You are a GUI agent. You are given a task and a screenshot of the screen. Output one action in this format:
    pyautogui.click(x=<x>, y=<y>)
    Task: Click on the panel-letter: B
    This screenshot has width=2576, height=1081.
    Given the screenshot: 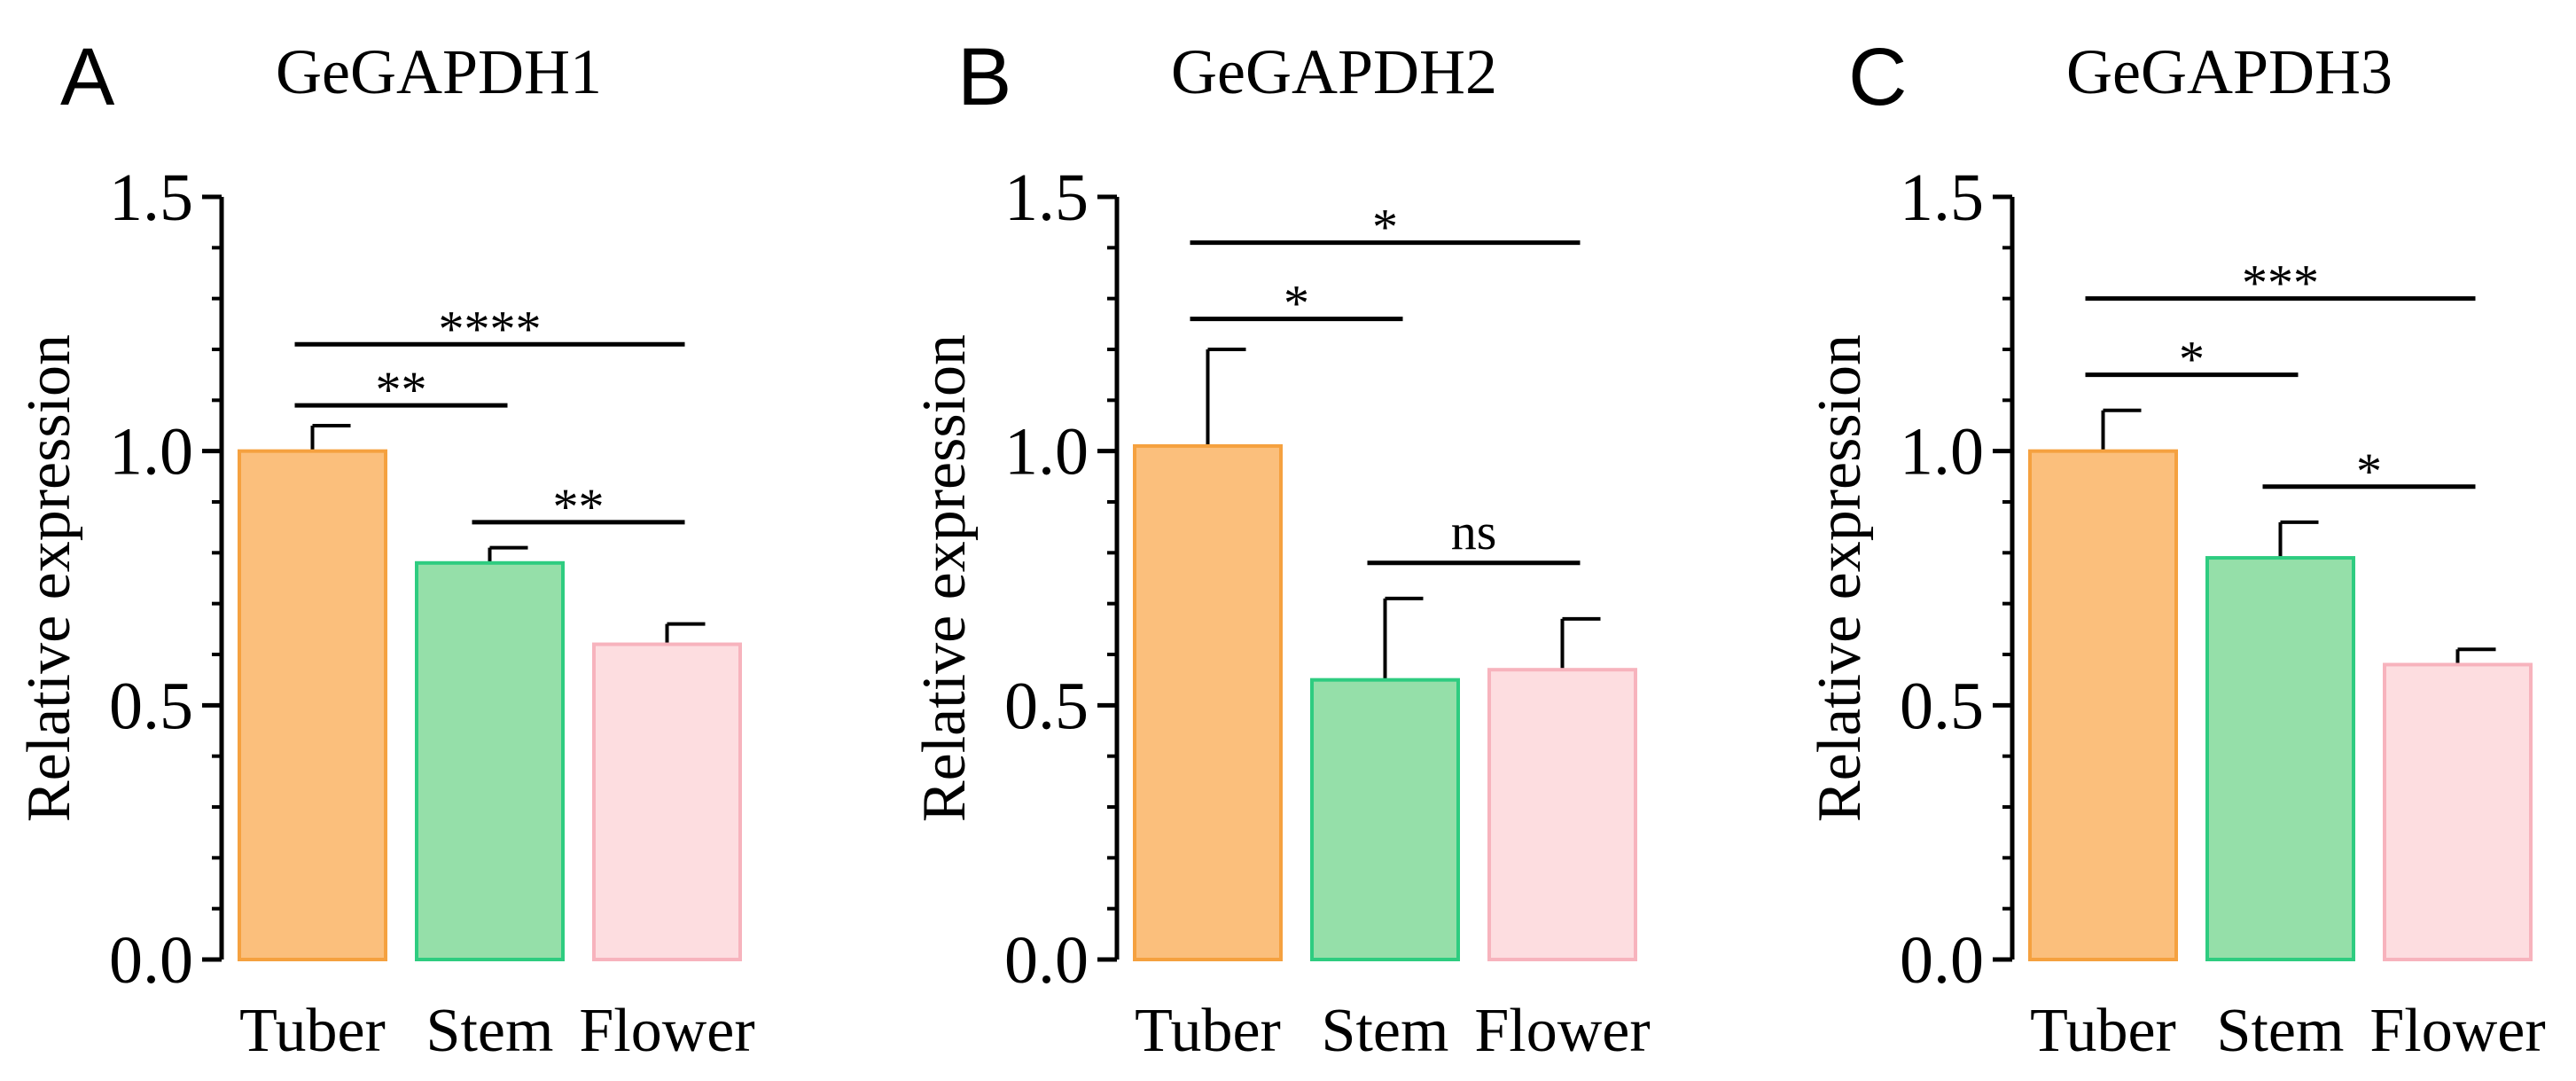 What is the action you would take?
    pyautogui.click(x=984, y=77)
    